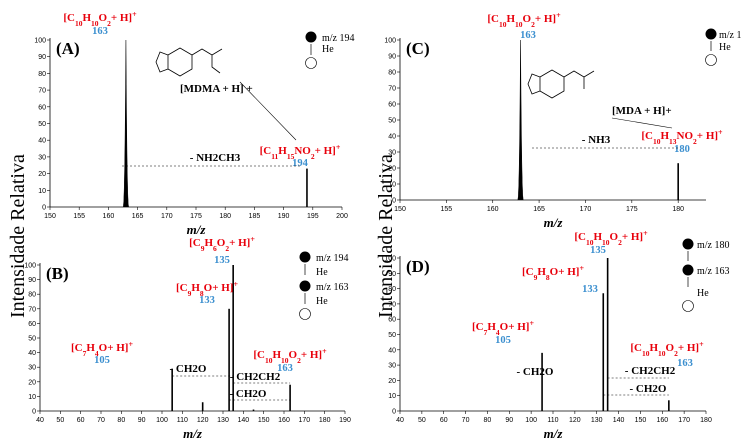  Describe the element at coordinates (392, 289) in the screenshot. I see `y-tick-label: 80` at that location.